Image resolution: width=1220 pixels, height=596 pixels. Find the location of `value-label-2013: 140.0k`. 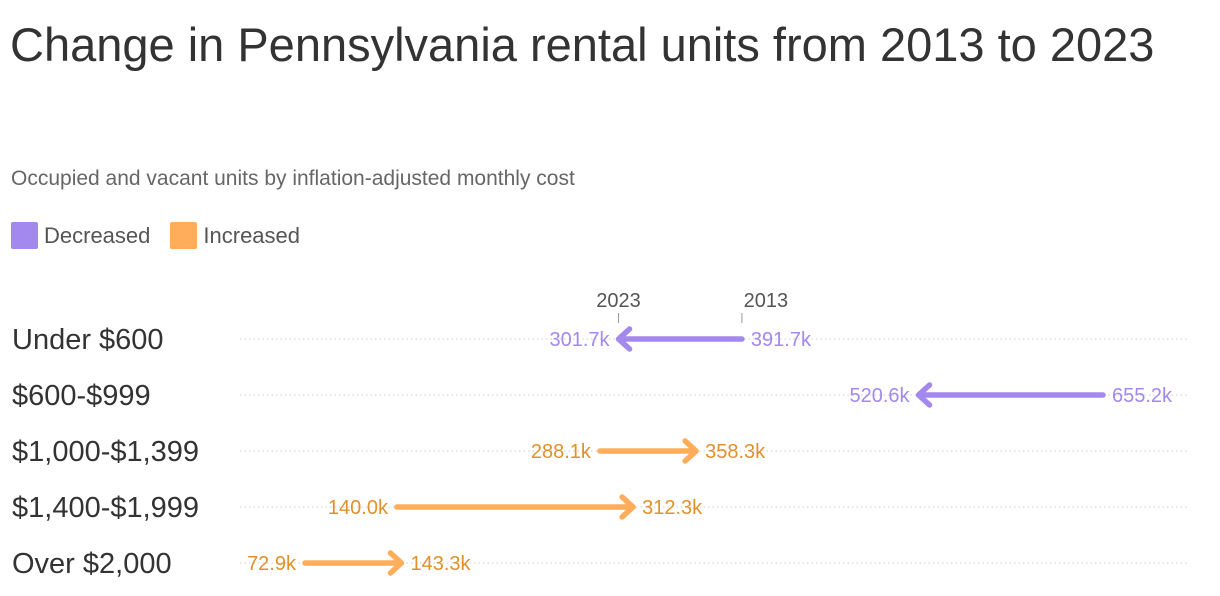

value-label-2013: 140.0k is located at coordinates (358, 508).